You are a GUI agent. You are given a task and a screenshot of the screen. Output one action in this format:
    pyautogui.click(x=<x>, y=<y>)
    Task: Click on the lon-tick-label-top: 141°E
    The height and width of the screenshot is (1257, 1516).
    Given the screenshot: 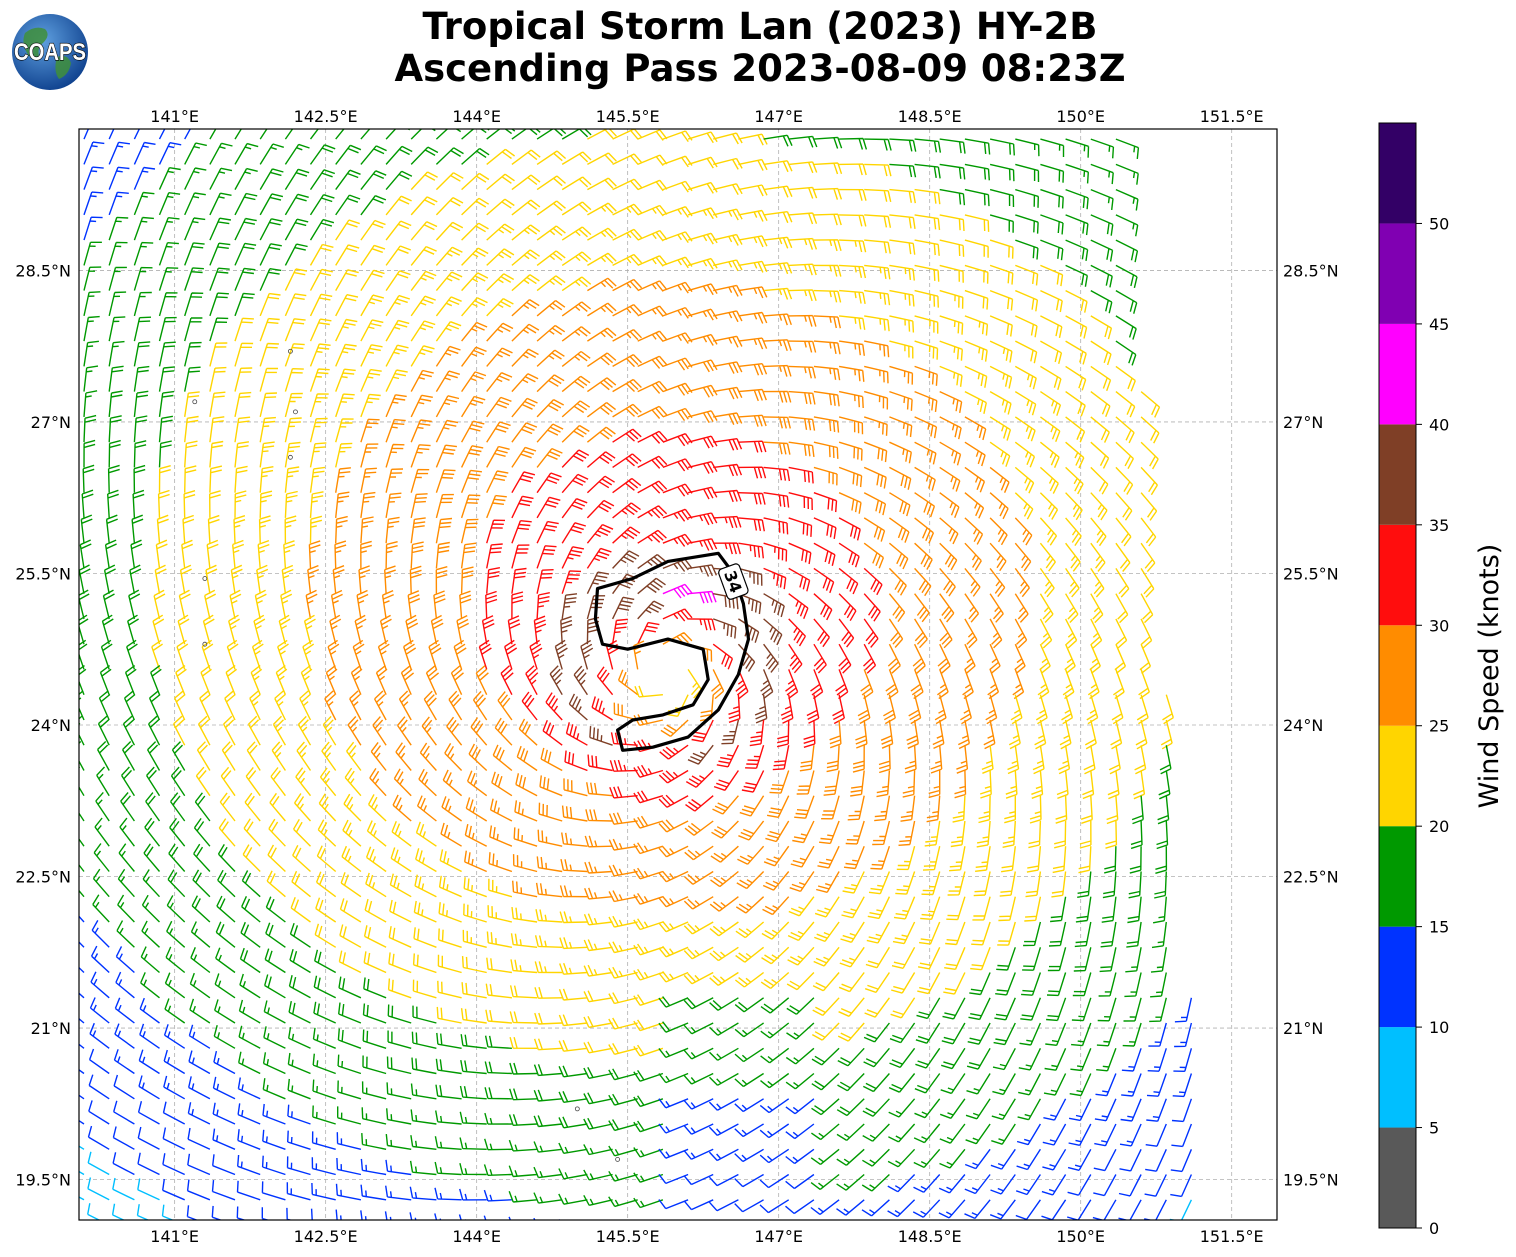 What is the action you would take?
    pyautogui.click(x=174, y=116)
    